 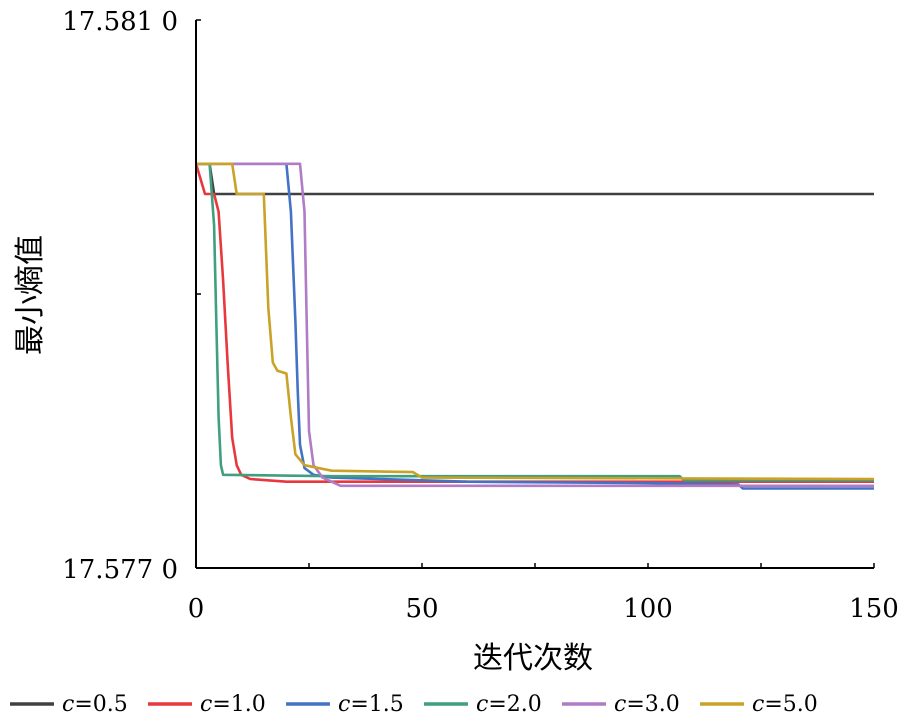 I want to click on x-tick-label-50: 50, so click(x=421, y=609).